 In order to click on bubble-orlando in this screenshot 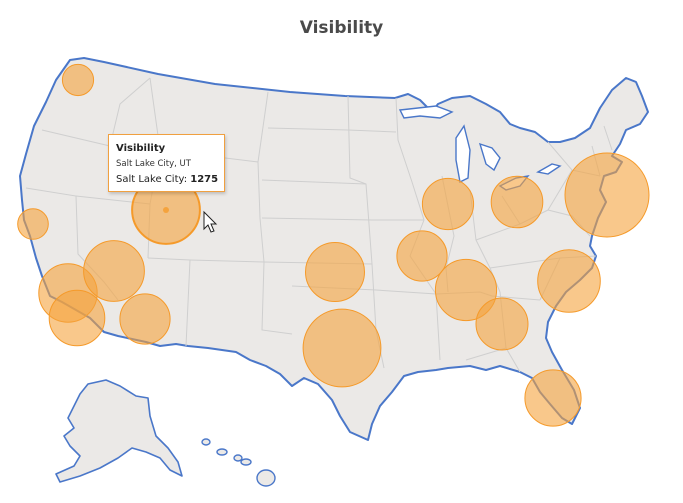, I will do `click(553, 398)`.